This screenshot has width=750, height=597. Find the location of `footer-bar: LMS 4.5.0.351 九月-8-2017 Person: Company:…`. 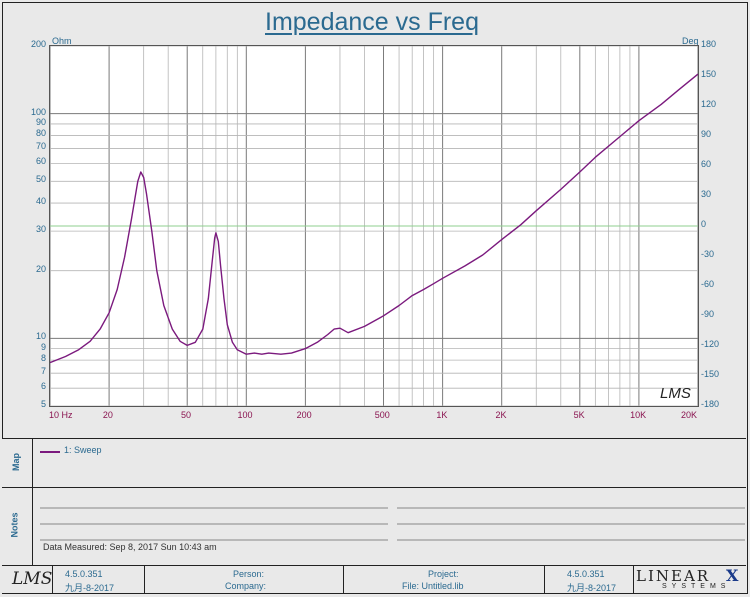

footer-bar: LMS 4.5.0.351 九月-8-2017 Person: Company:… is located at coordinates (374, 579).